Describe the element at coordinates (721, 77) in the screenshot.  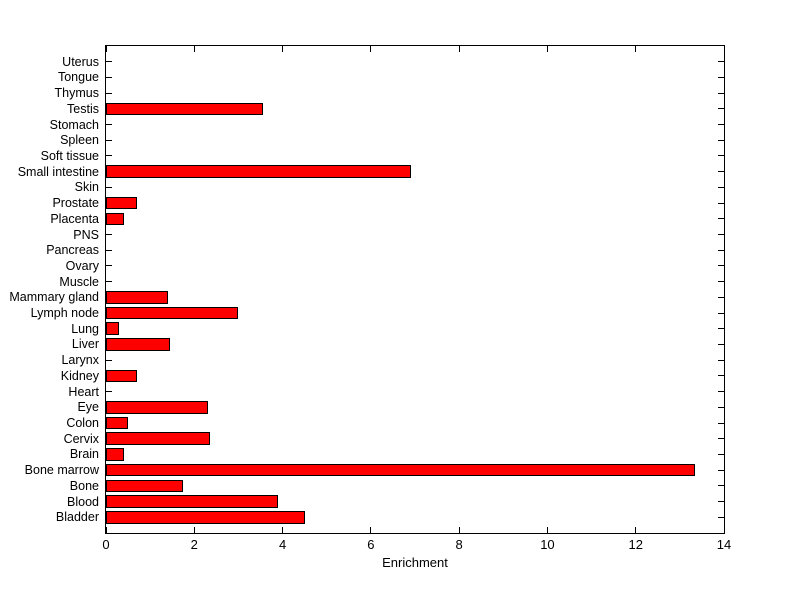
I see `y-tick-right-tongue` at that location.